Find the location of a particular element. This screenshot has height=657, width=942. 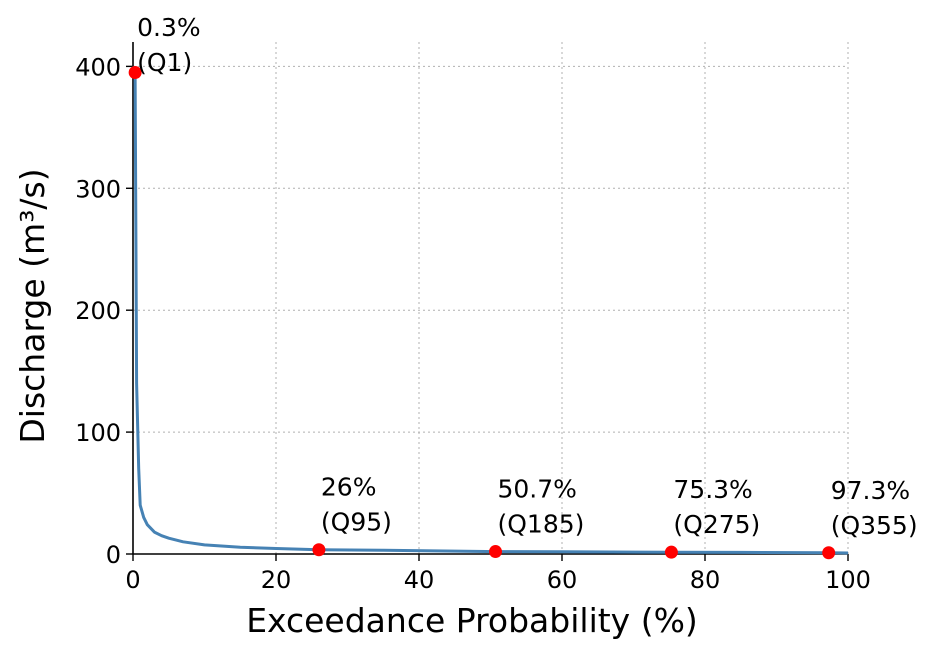

x-tick-label: 100 is located at coordinates (848, 580).